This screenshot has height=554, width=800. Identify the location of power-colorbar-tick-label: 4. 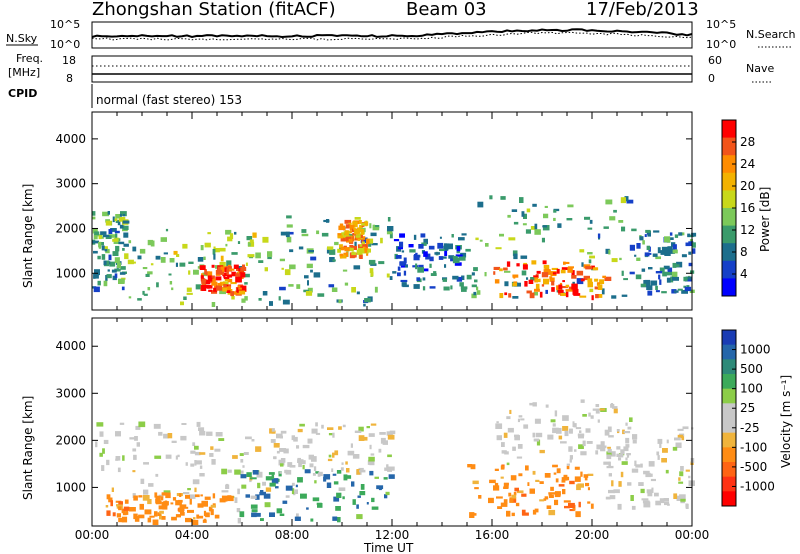
(744, 274).